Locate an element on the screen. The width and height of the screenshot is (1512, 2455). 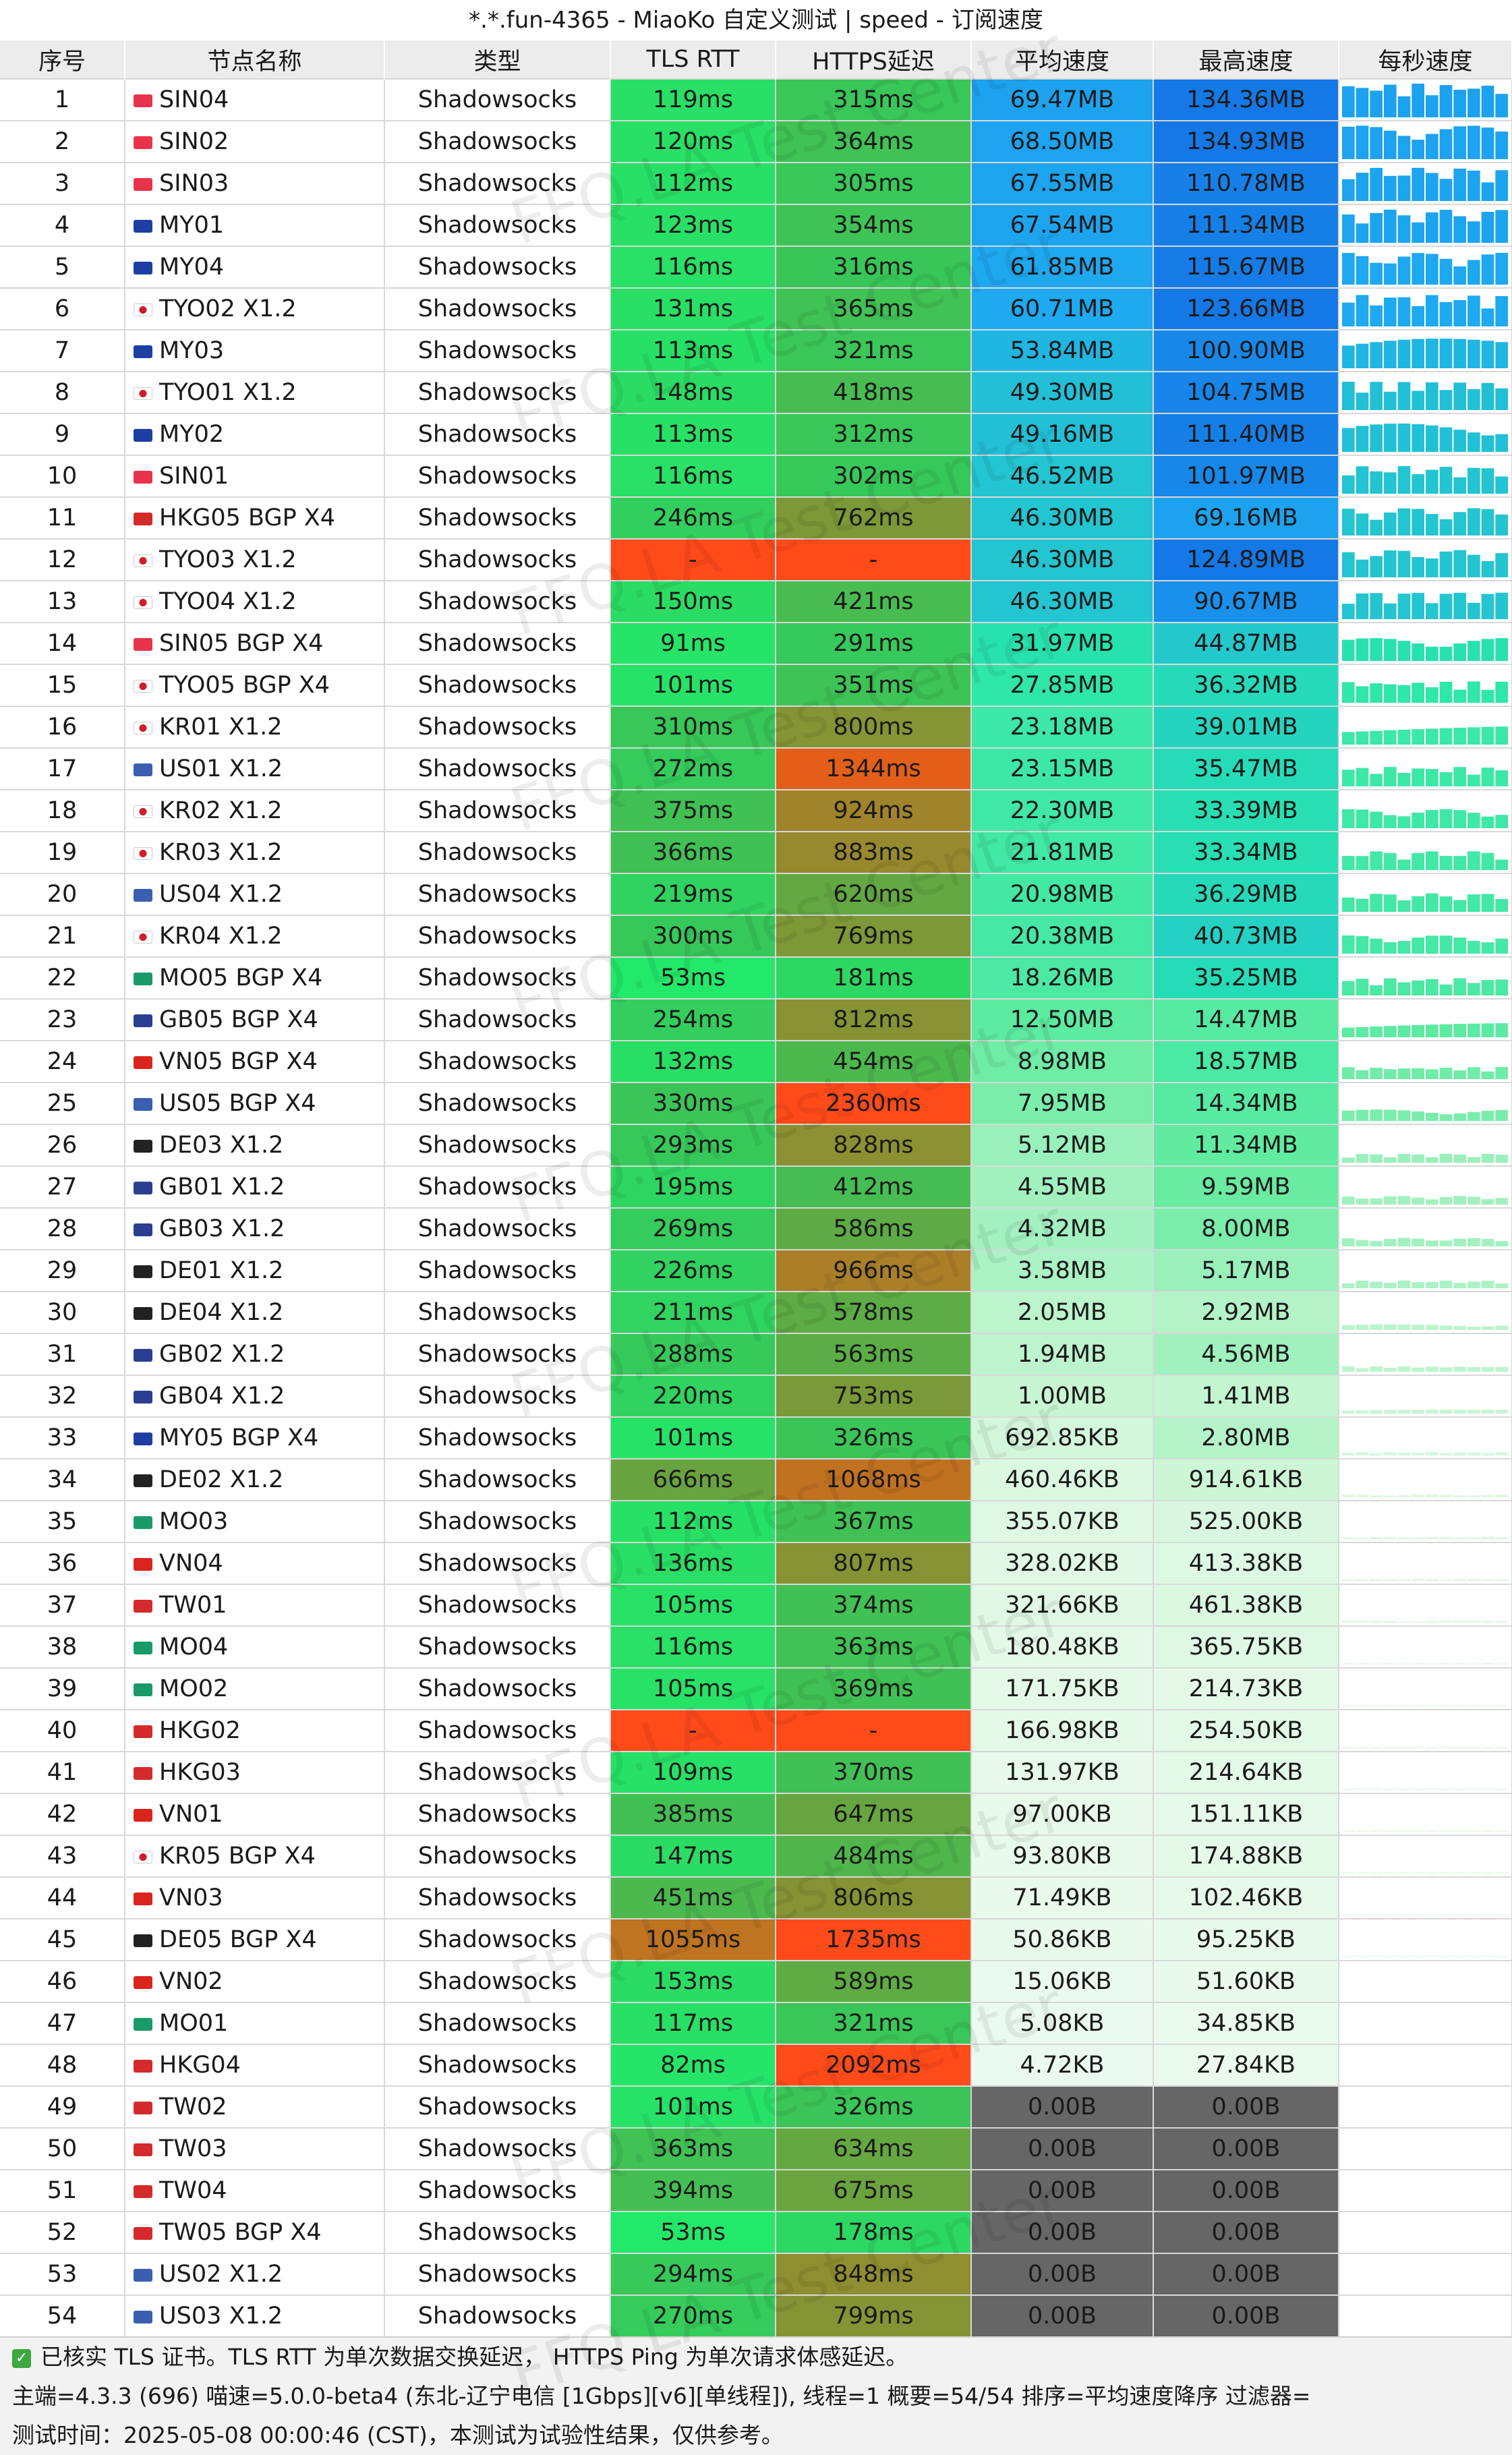
node-name-text: HKG04 is located at coordinates (200, 2065).